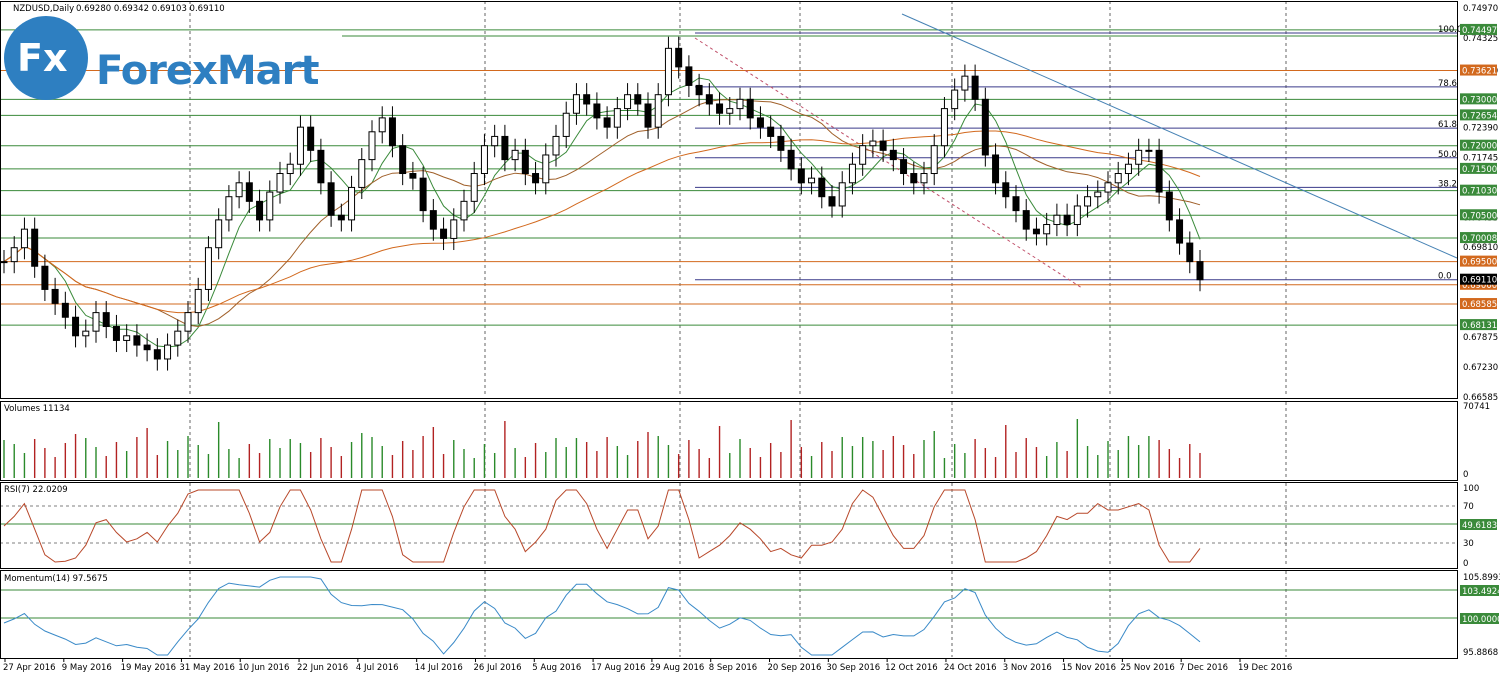 The height and width of the screenshot is (675, 1500). Describe the element at coordinates (37, 409) in the screenshot. I see `volume-panel-label: Volumes 11134` at that location.